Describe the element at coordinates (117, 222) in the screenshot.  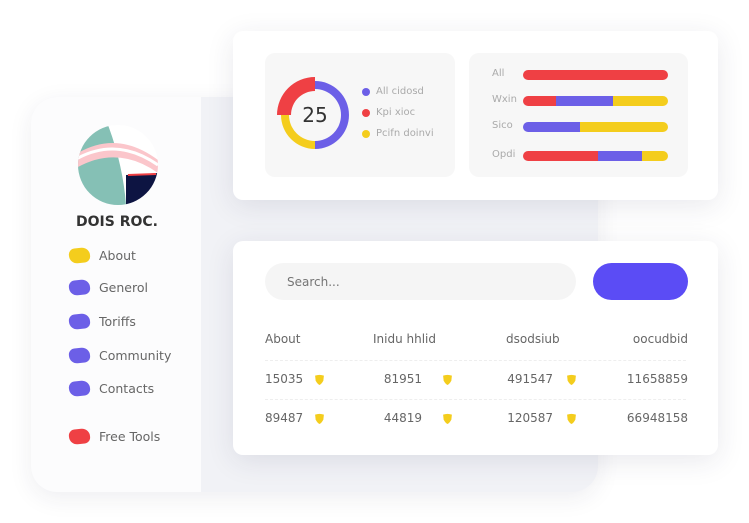
I see `profile-name: DOIS ROC.` at that location.